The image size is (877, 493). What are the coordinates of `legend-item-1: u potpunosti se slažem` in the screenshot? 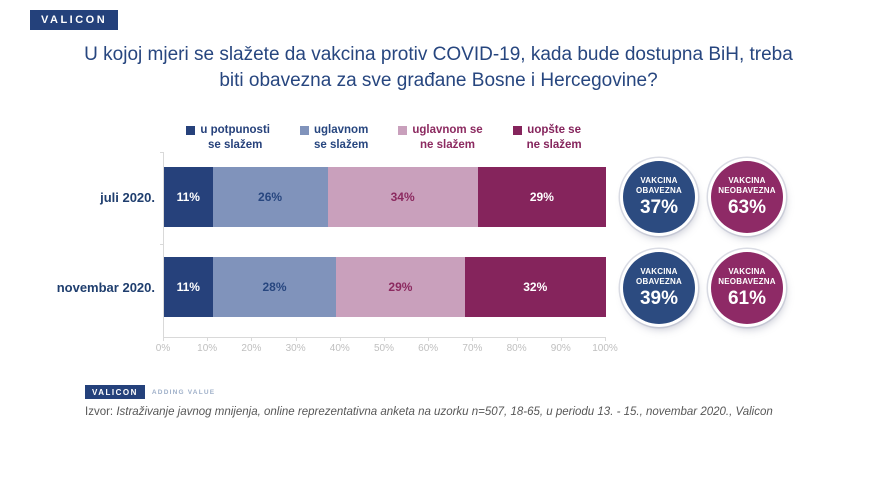 It's located at (228, 138).